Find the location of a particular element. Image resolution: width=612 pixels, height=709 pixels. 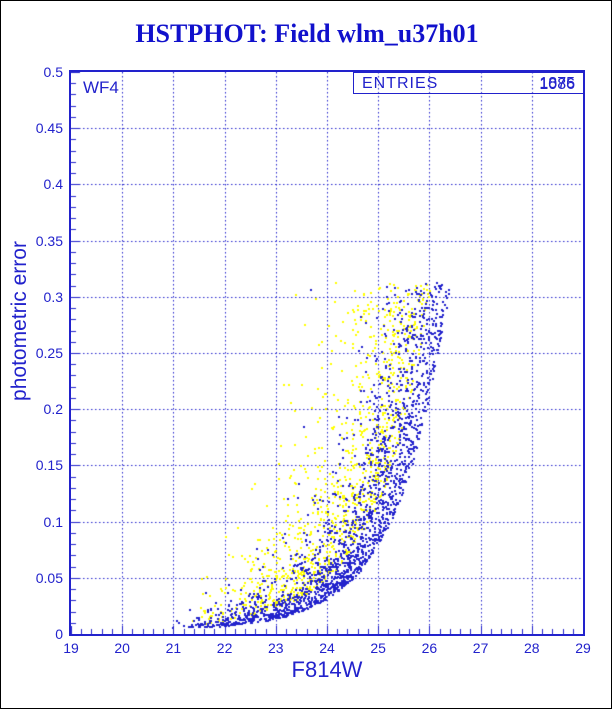

x-tick-label-22: 22 is located at coordinates (224, 648).